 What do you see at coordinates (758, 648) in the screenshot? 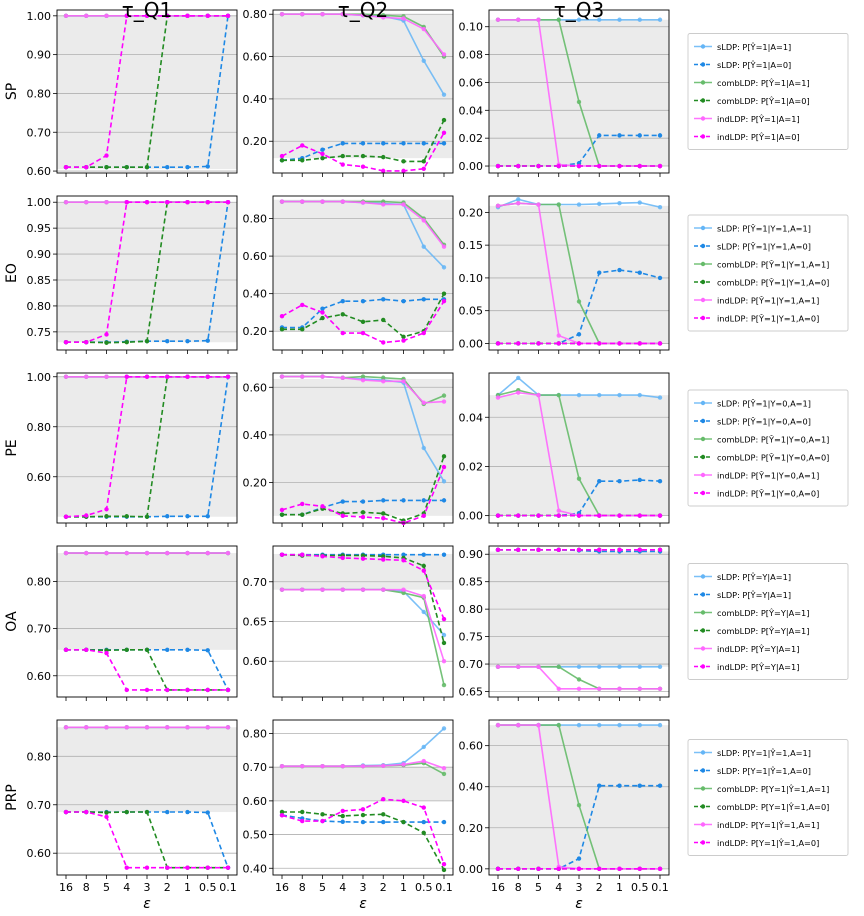
I see `legend-entry: indLDP: P[Ŷ=Y|A=1]` at bounding box center [758, 648].